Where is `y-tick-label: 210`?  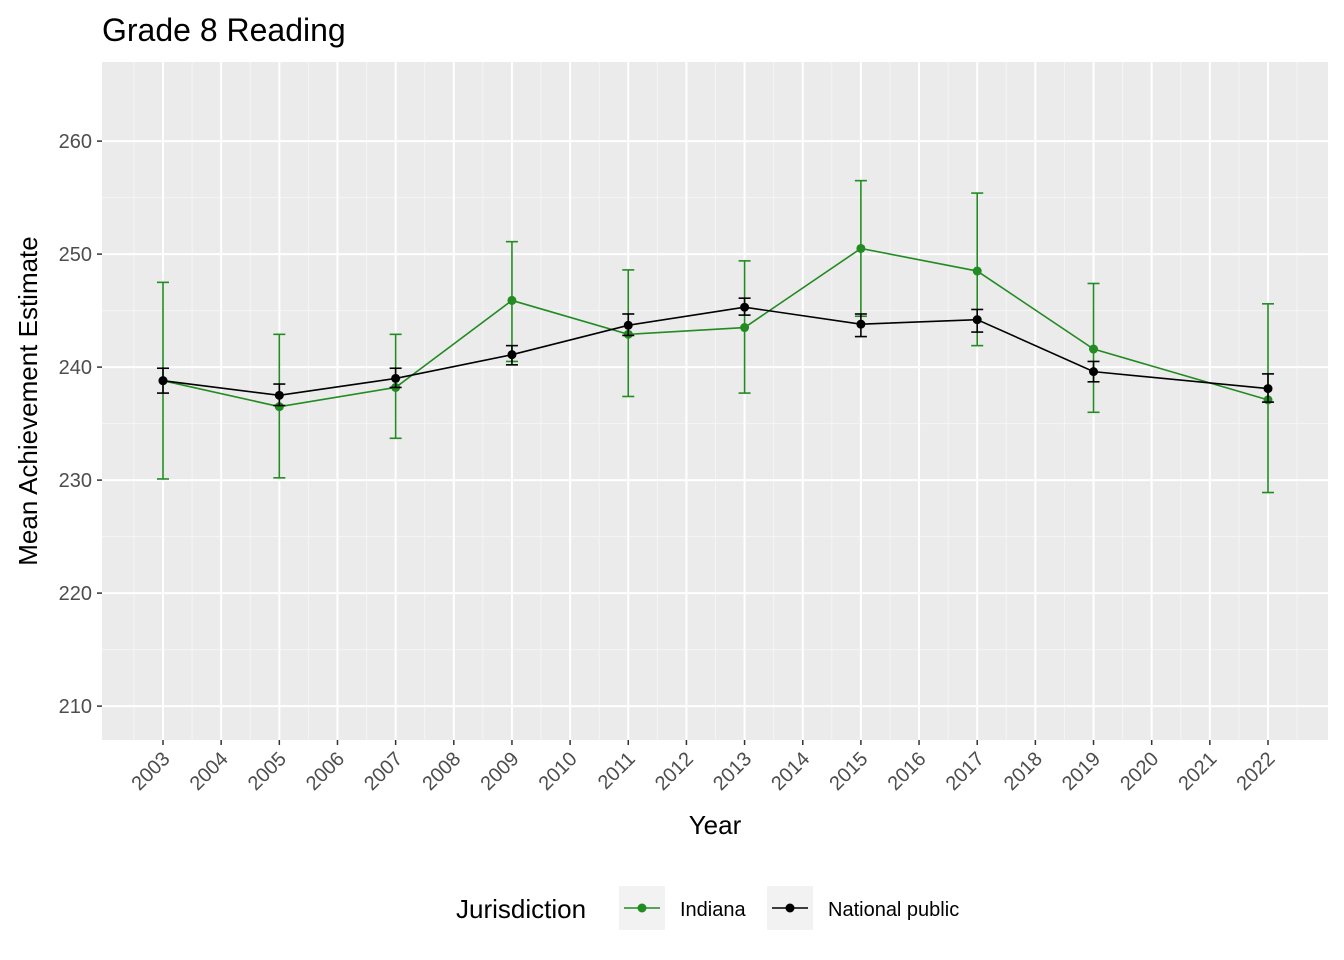
y-tick-label: 210 is located at coordinates (75, 707).